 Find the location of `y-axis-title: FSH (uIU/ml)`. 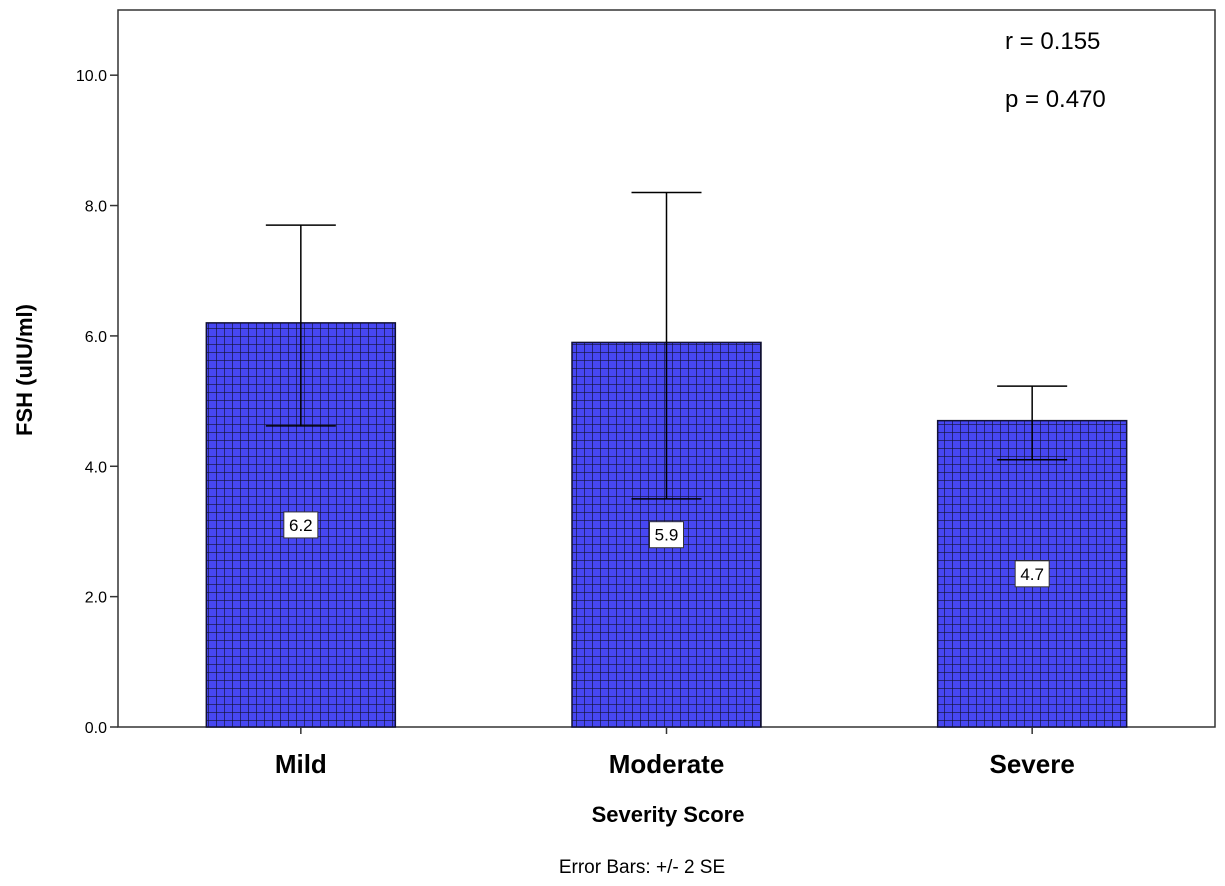

y-axis-title: FSH (uIU/ml) is located at coordinates (24, 370).